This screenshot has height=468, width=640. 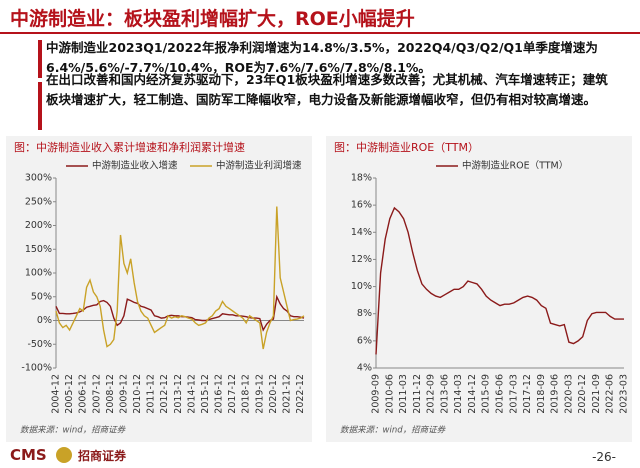 I want to click on y-tick-label: 18%, so click(x=361, y=178).